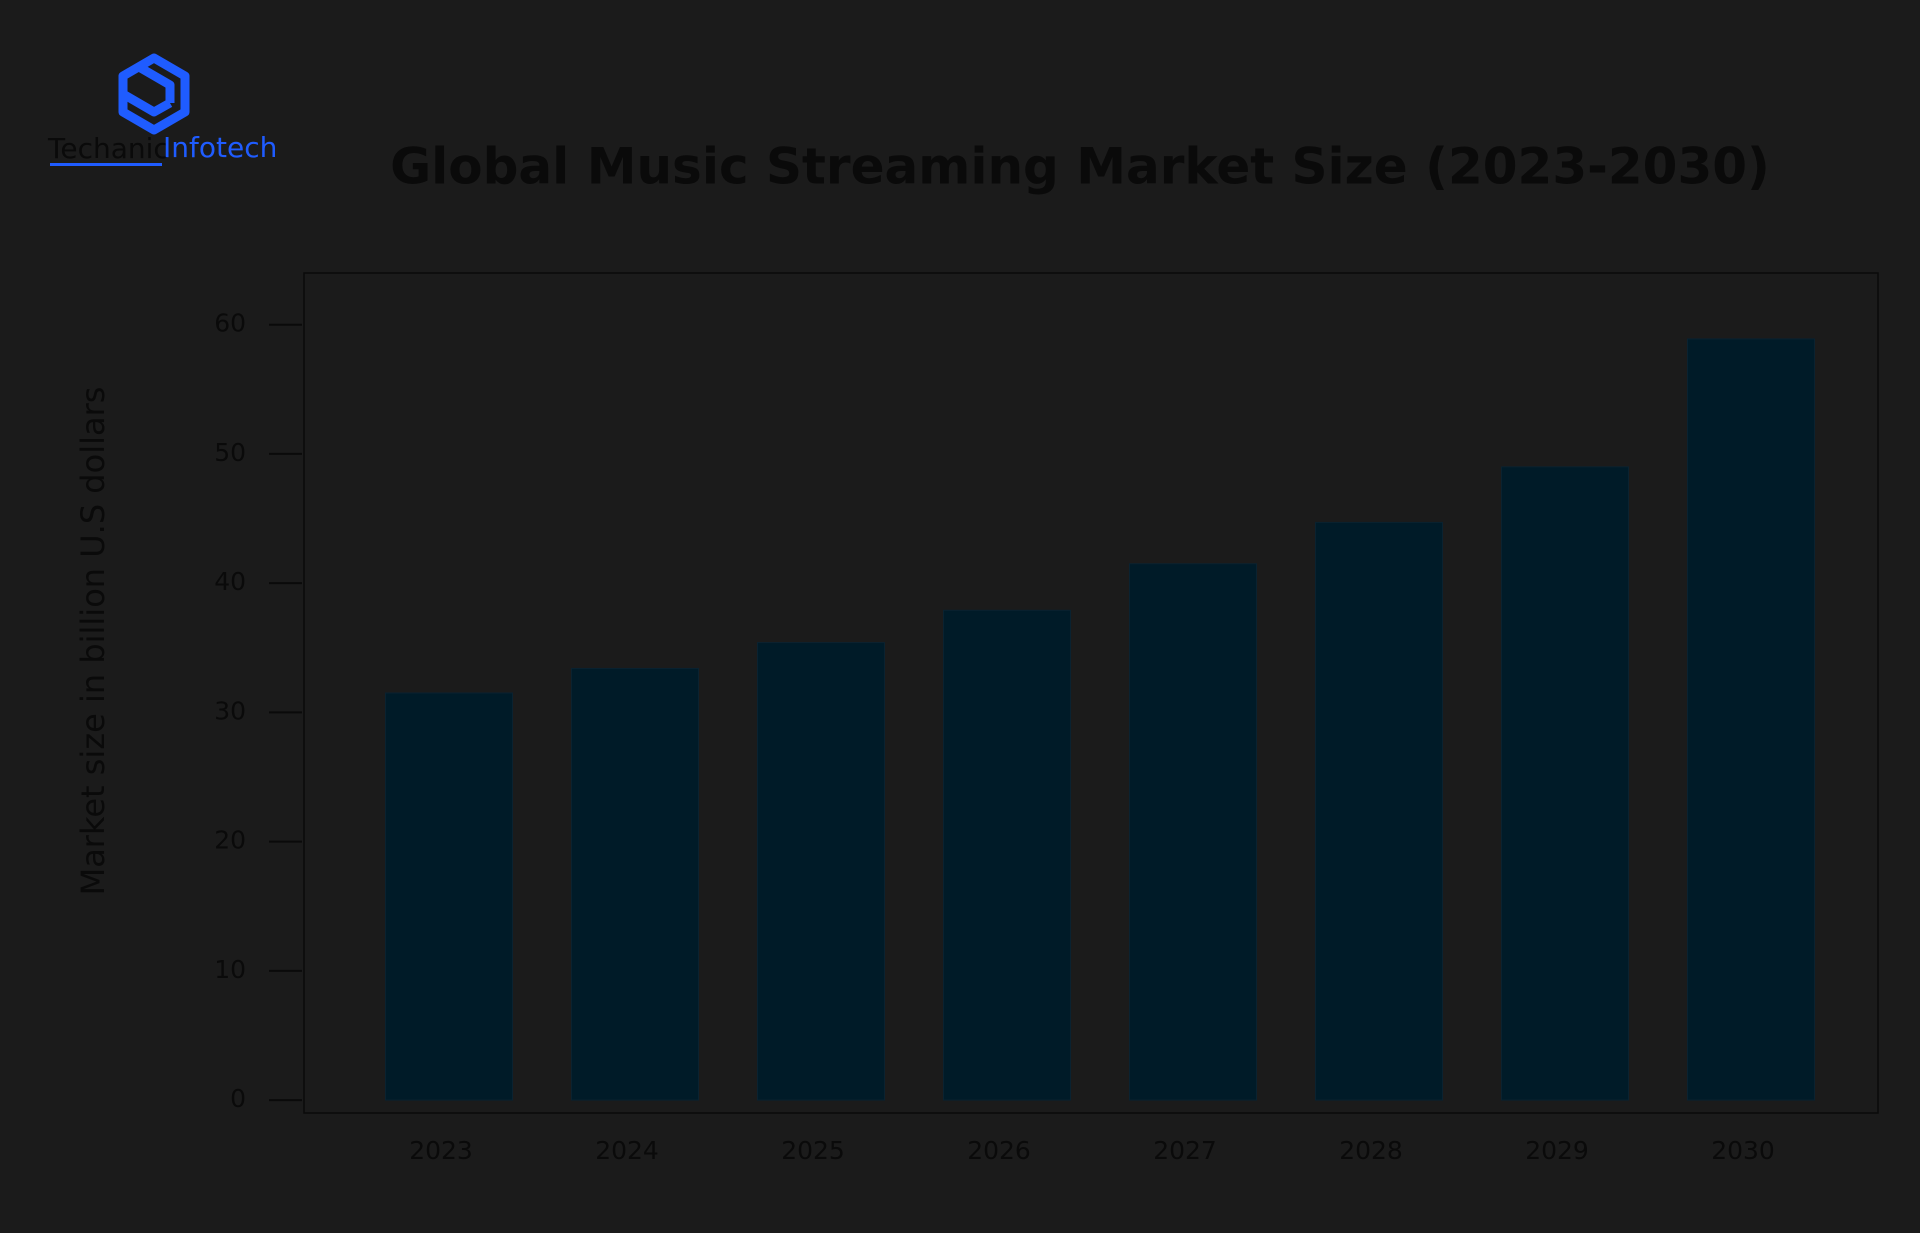 The height and width of the screenshot is (1233, 1920). I want to click on y-tick-label: 30, so click(230, 710).